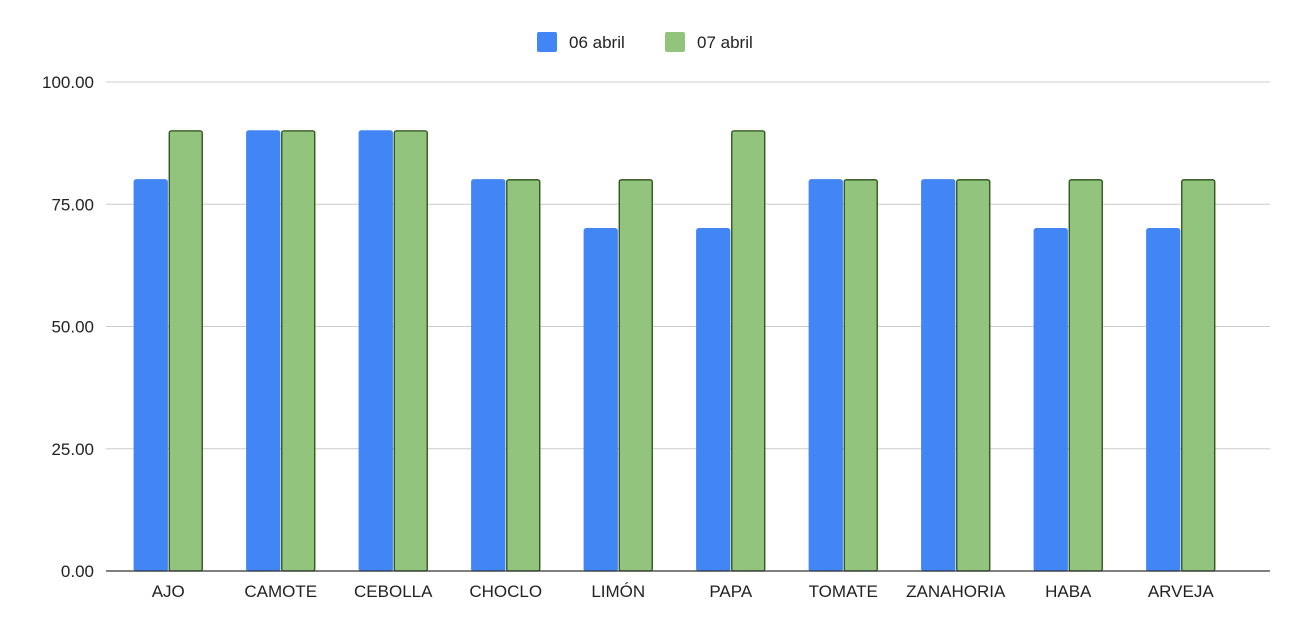 The height and width of the screenshot is (638, 1301). Describe the element at coordinates (1050, 400) in the screenshot. I see `bar-series-1-haba` at that location.